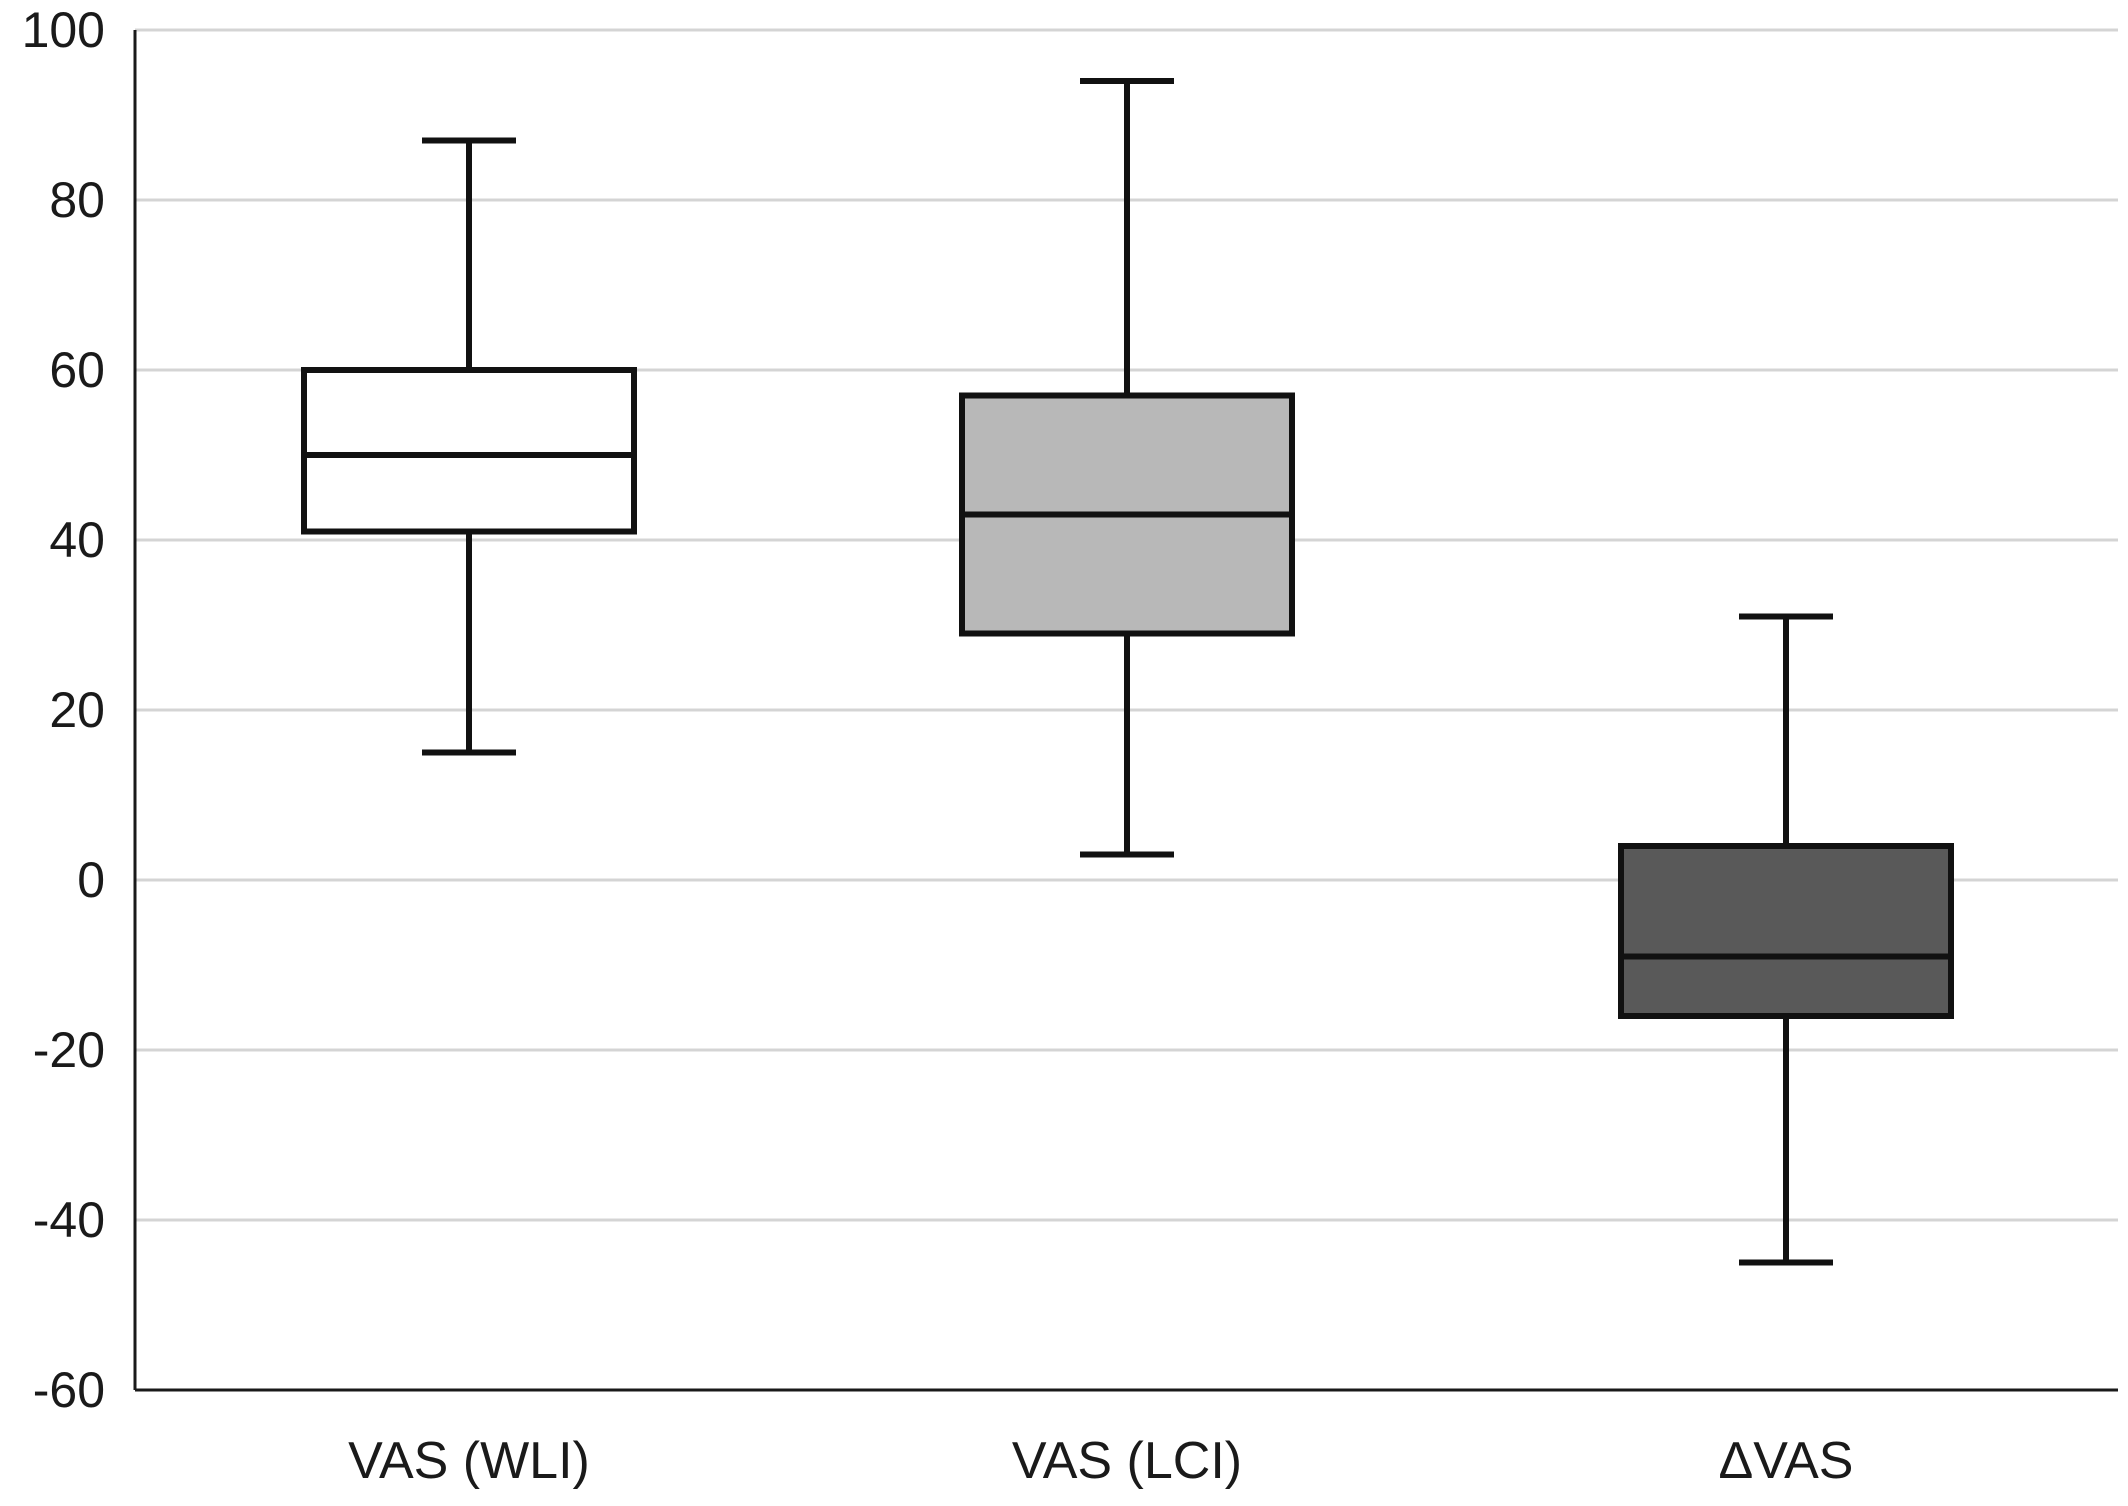 This screenshot has height=1506, width=2128. I want to click on y-tick-label: -60, so click(69, 1390).